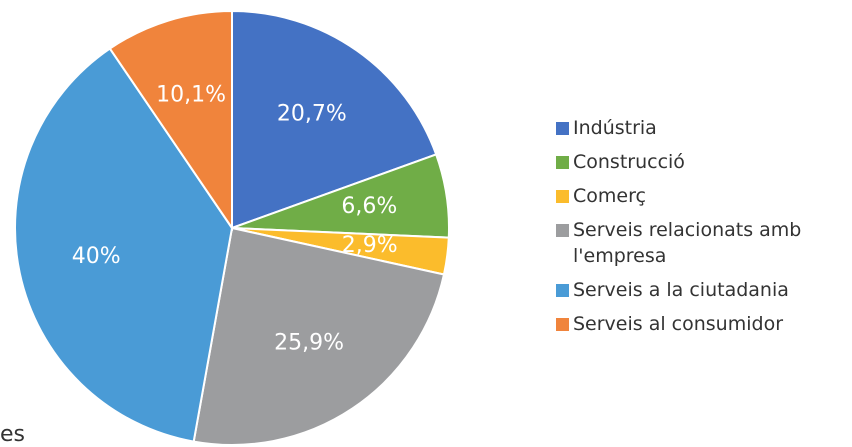  What do you see at coordinates (701, 162) in the screenshot?
I see `legend-item: Construcció` at bounding box center [701, 162].